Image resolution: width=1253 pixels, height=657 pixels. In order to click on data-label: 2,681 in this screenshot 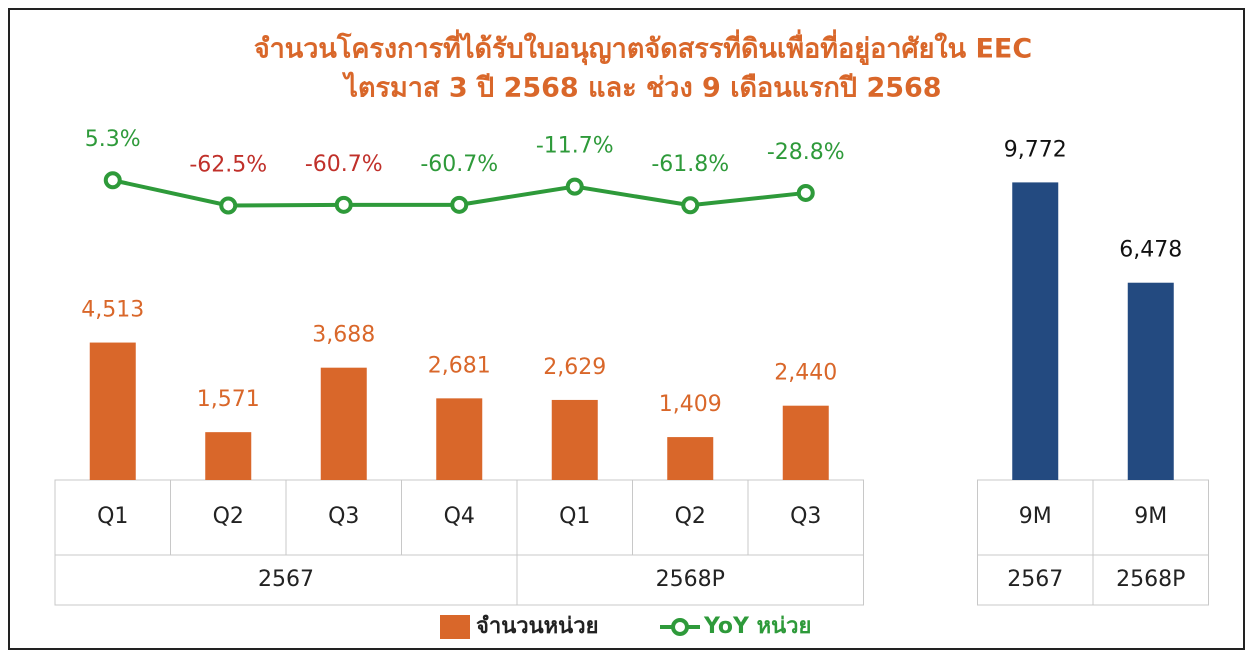, I will do `click(459, 365)`.